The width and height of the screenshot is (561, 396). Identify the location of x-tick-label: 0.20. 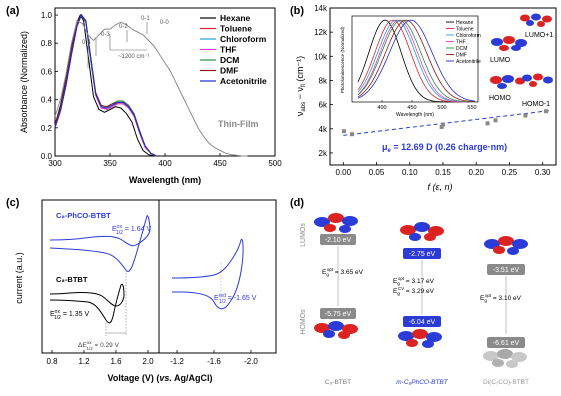
(476, 172).